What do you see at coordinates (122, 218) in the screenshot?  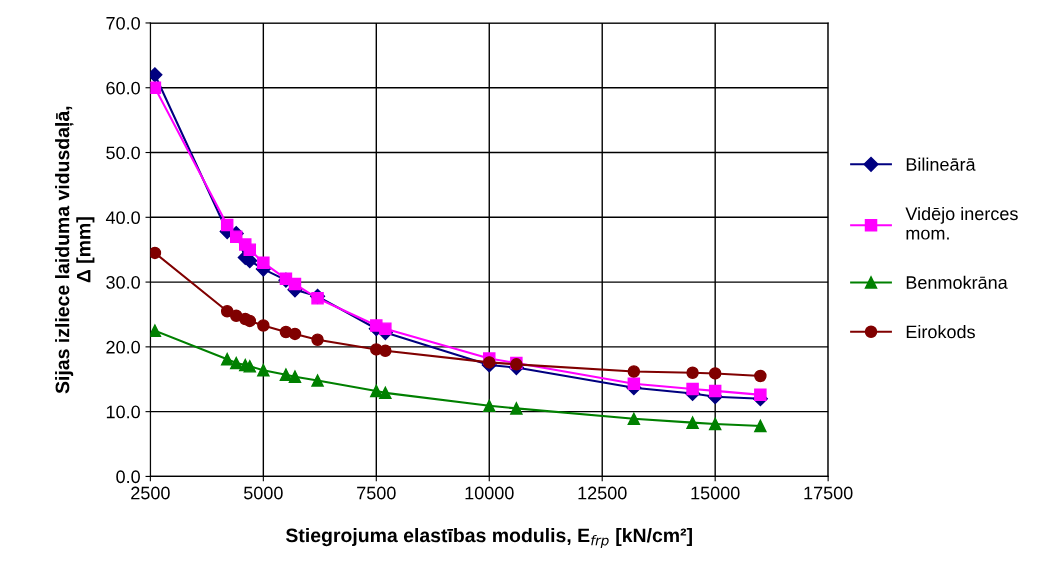 I see `y-tick-label: 40.0` at bounding box center [122, 218].